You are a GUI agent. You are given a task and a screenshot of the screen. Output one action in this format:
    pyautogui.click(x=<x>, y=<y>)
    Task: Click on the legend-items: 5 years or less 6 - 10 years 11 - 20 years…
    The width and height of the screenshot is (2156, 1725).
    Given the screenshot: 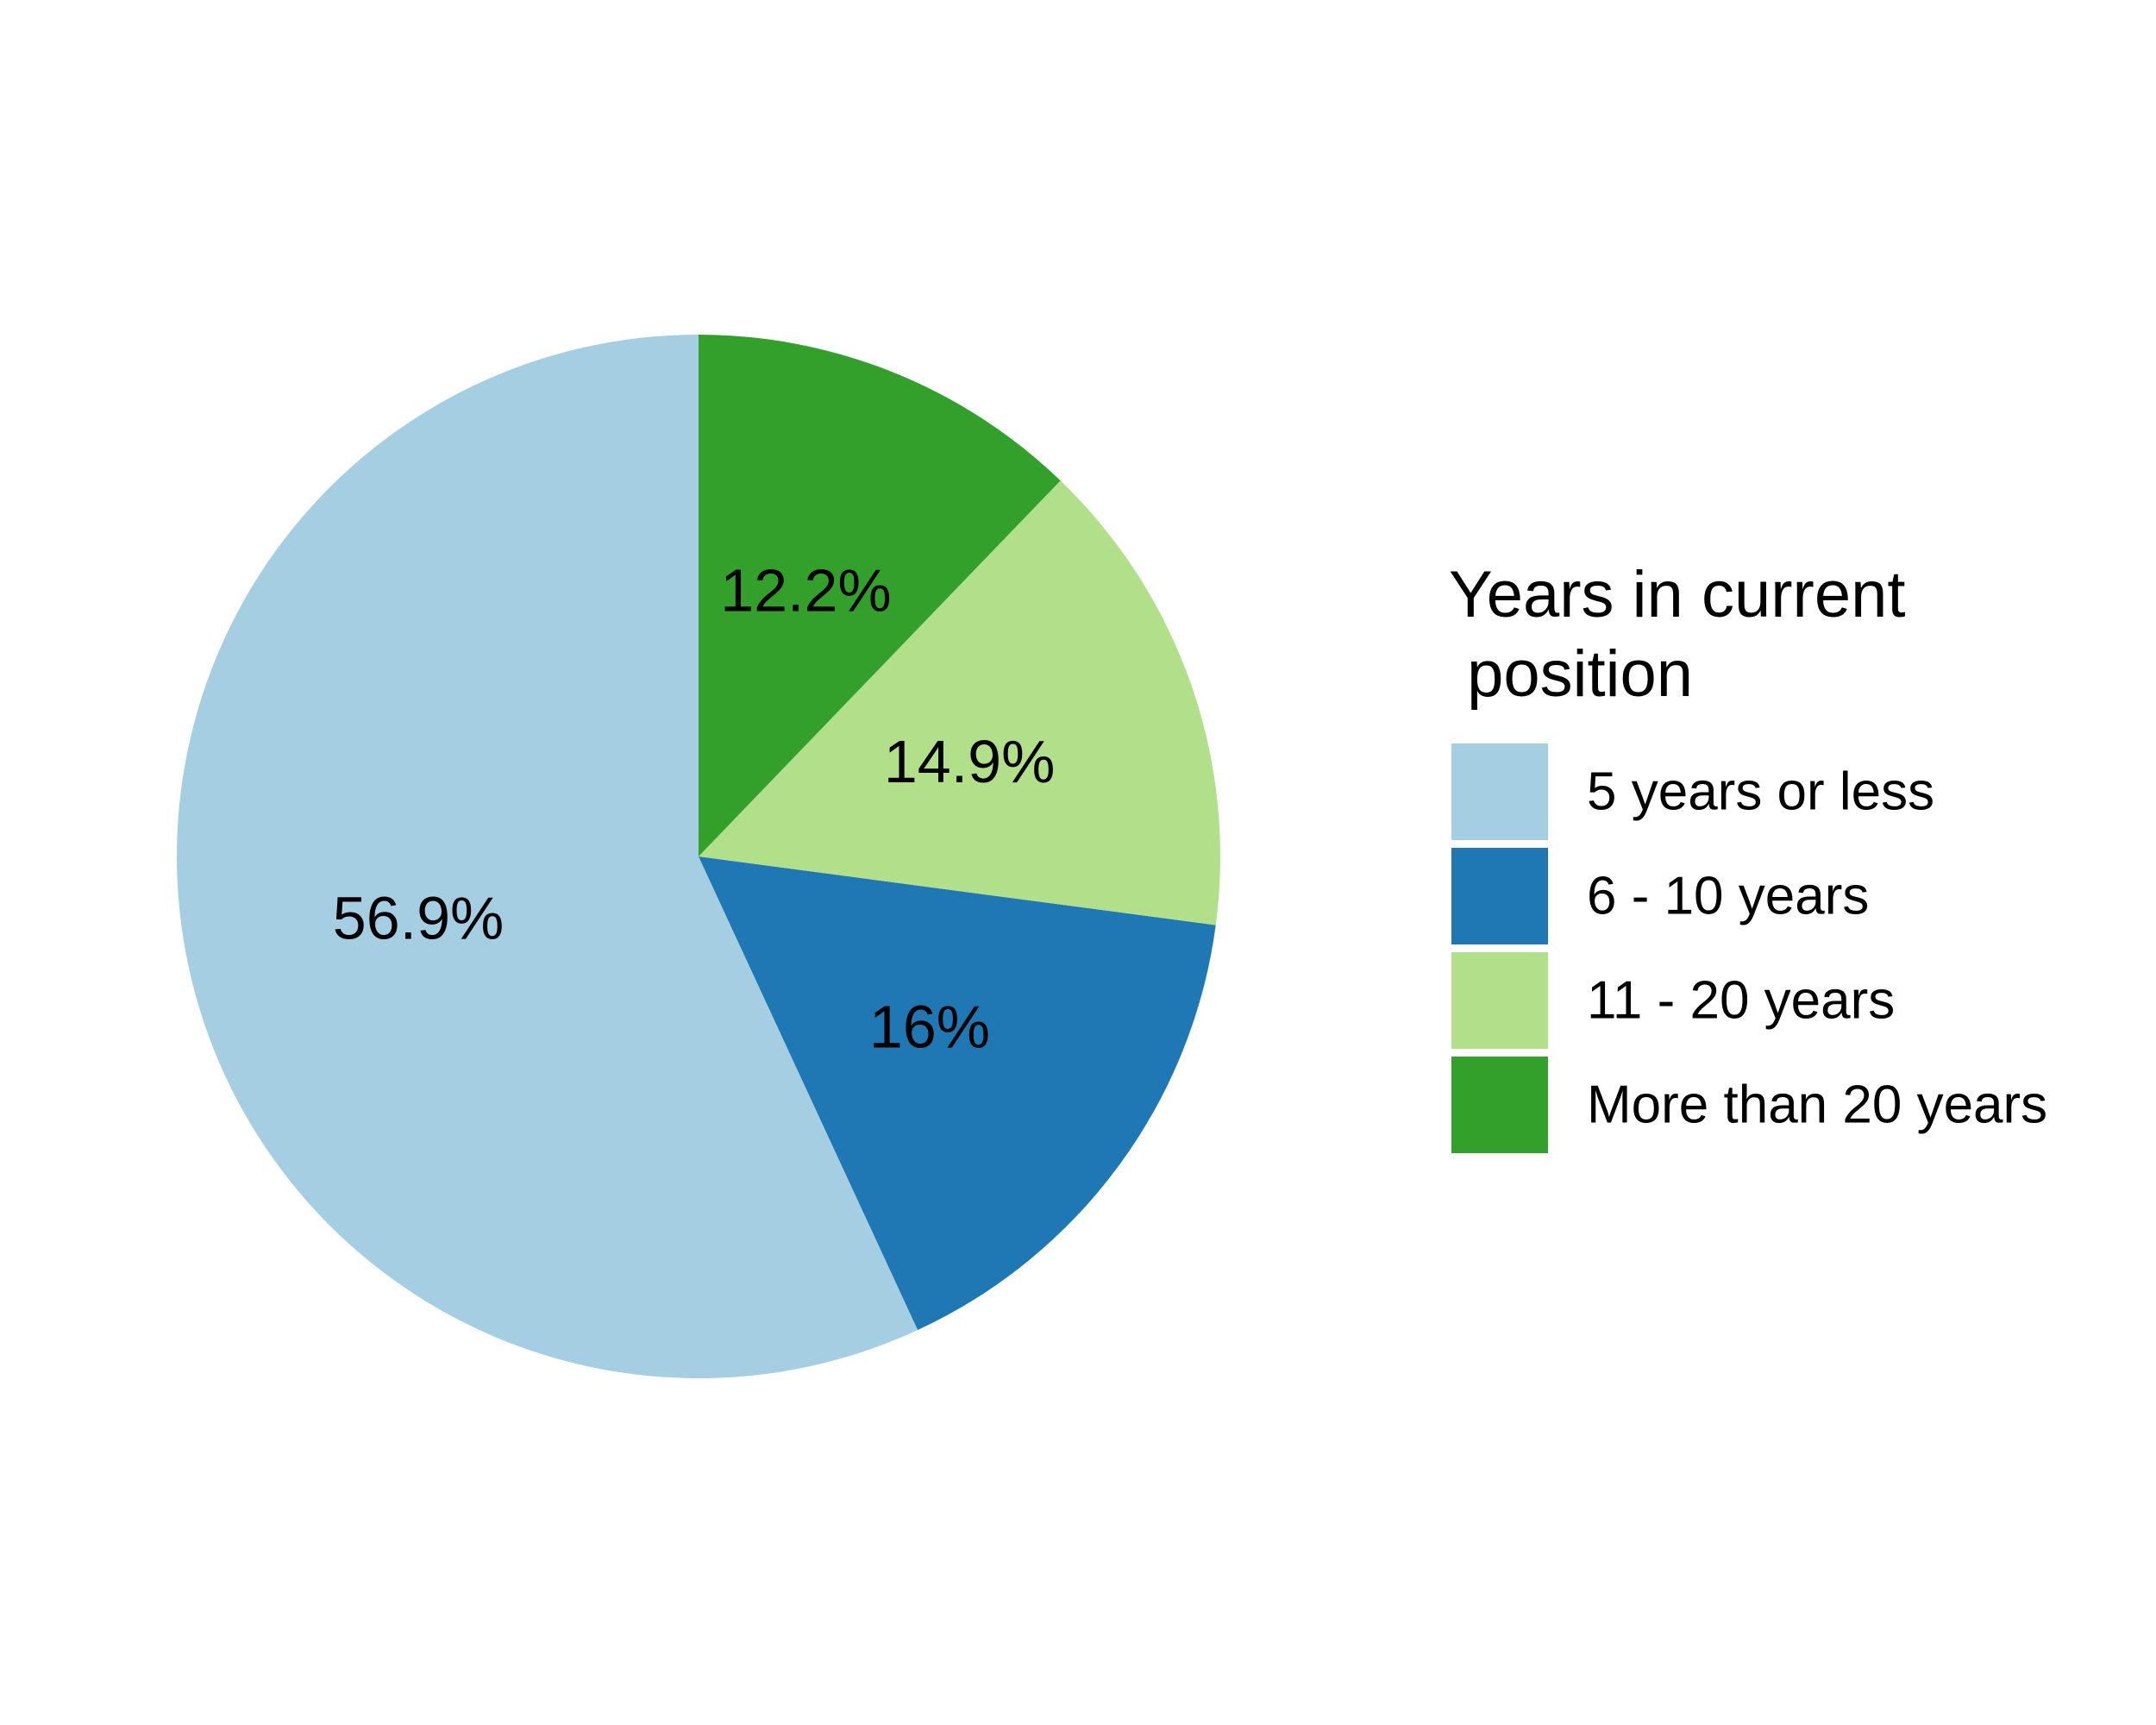 What is the action you would take?
    pyautogui.click(x=1749, y=948)
    